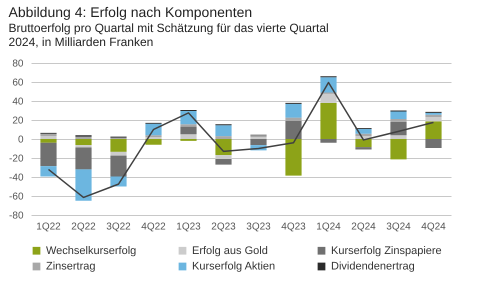 The width and height of the screenshot is (500, 300). I want to click on chart-subtitle: Bruttoerfolg pro Quartal mit Schätzung für das vierte Quartal 2024, in Milliarden Franken, so click(168, 35).